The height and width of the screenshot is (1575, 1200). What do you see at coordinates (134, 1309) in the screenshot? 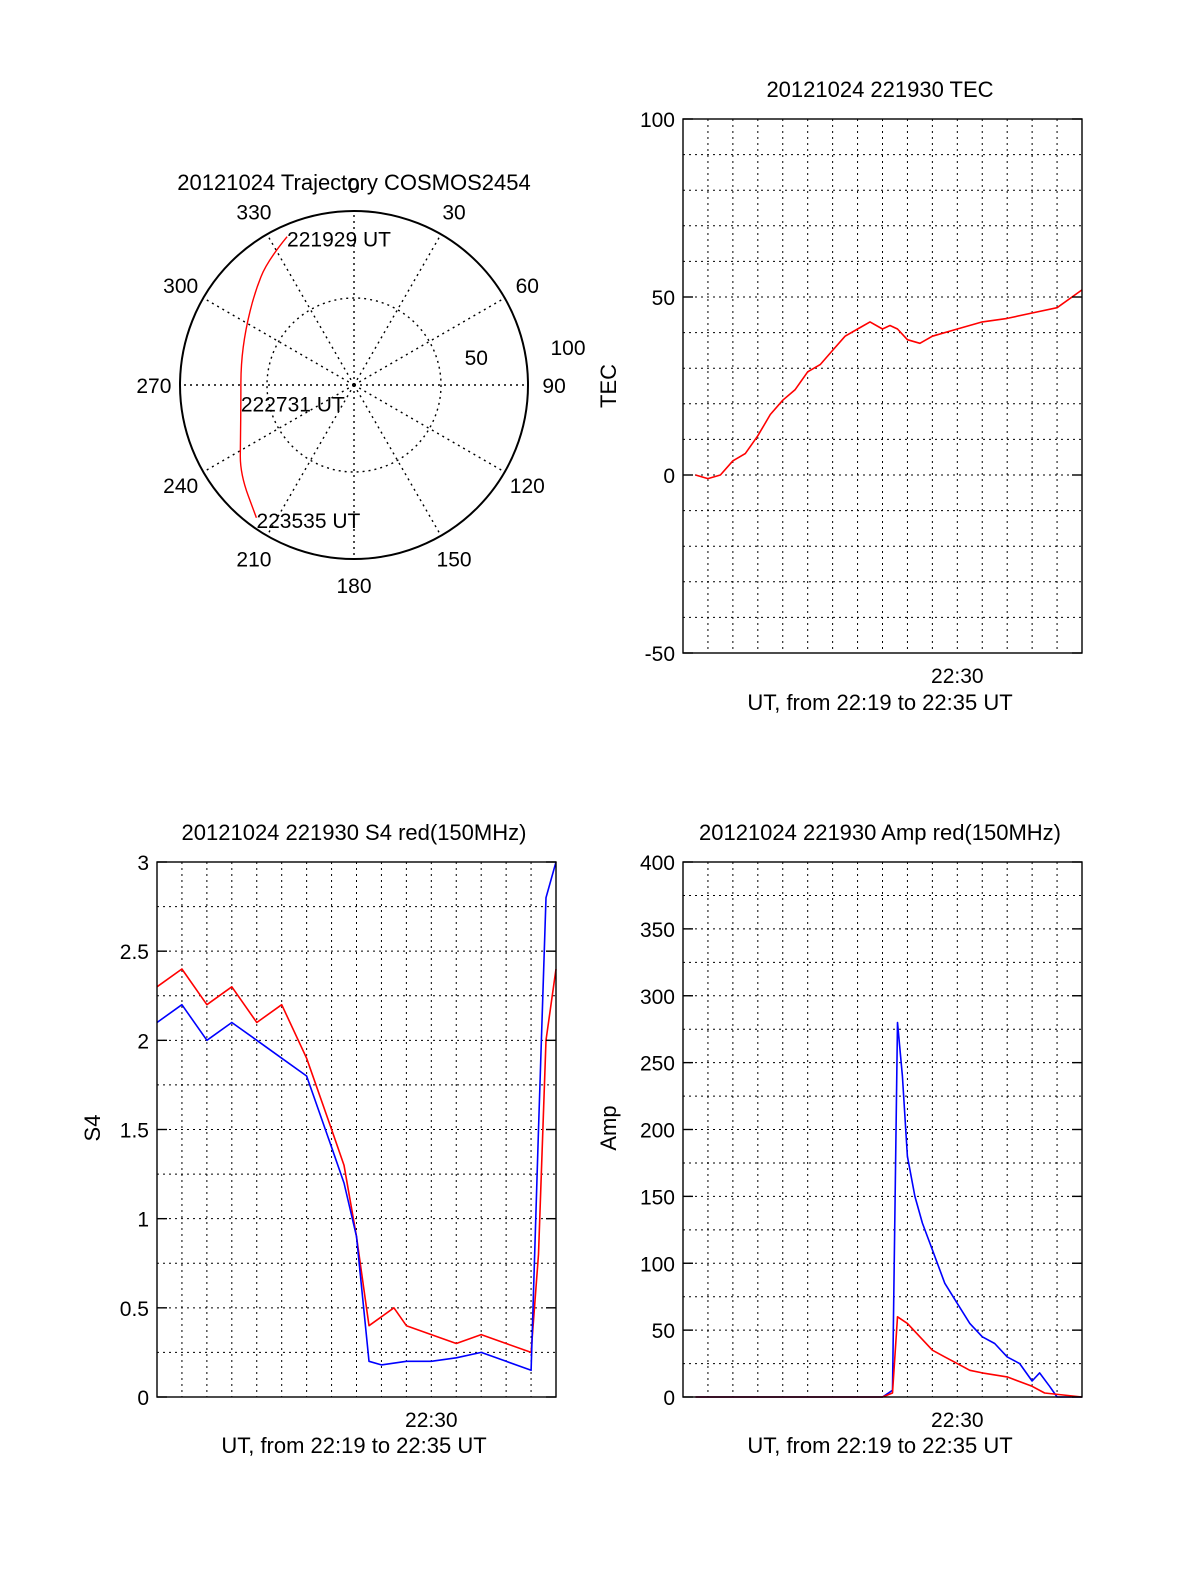
I see `ytick-label: 0.5` at bounding box center [134, 1309].